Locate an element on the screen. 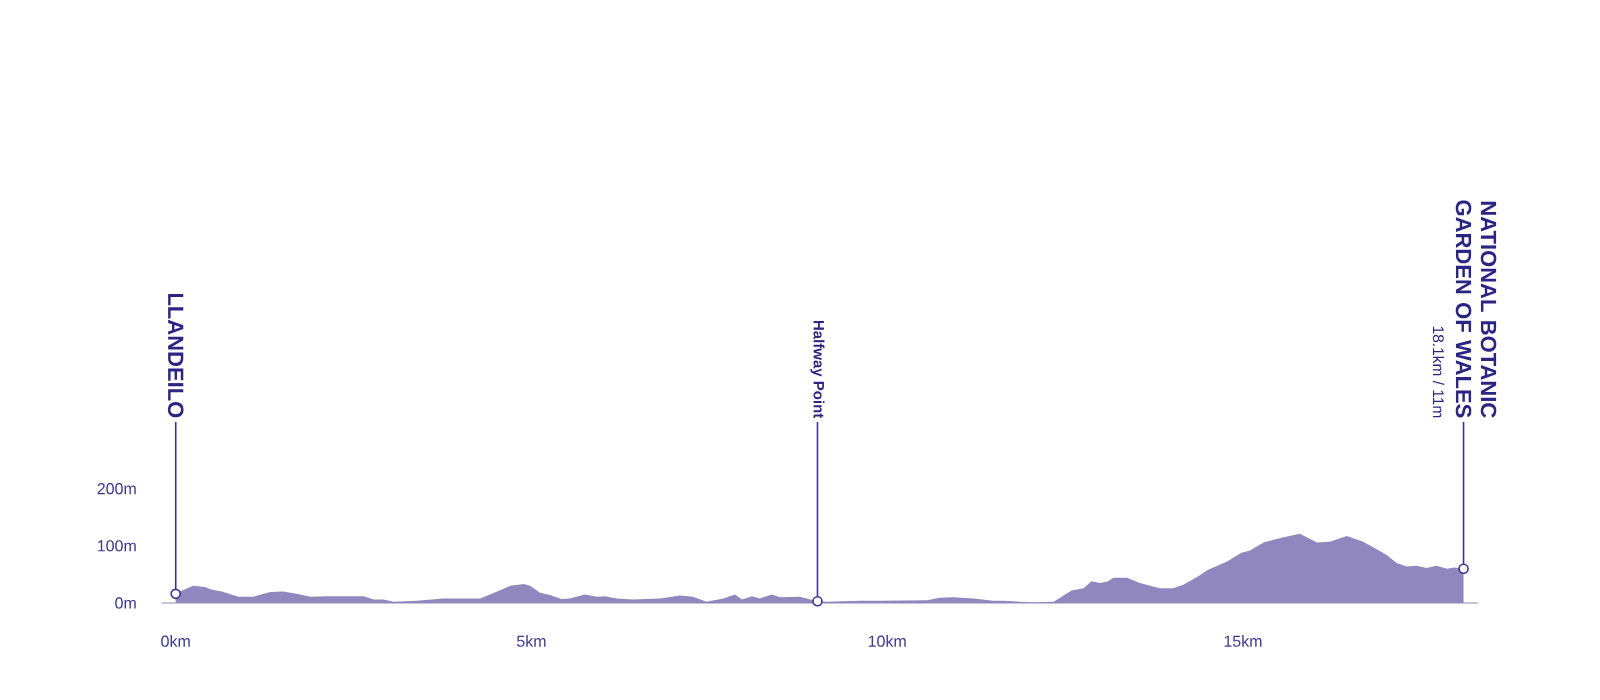  x-tick-label: 5km is located at coordinates (531, 641).